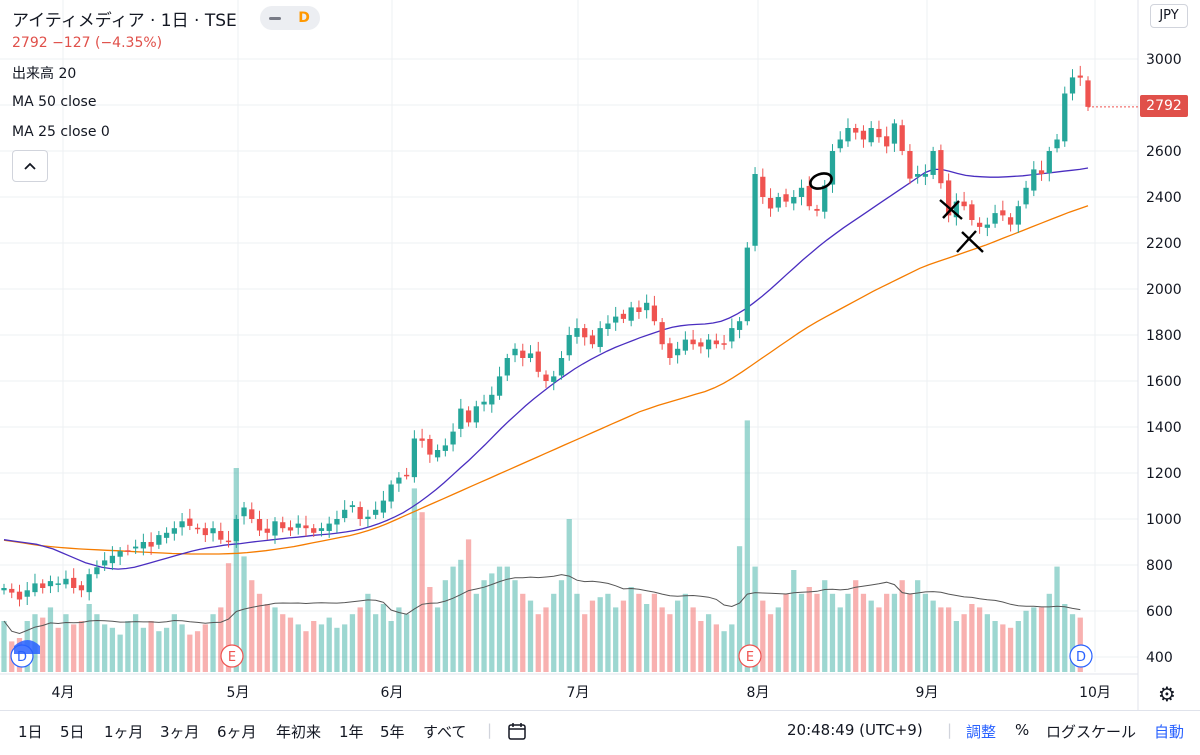  Describe the element at coordinates (1169, 732) in the screenshot. I see `auto-scale-toggle: 自動` at that location.